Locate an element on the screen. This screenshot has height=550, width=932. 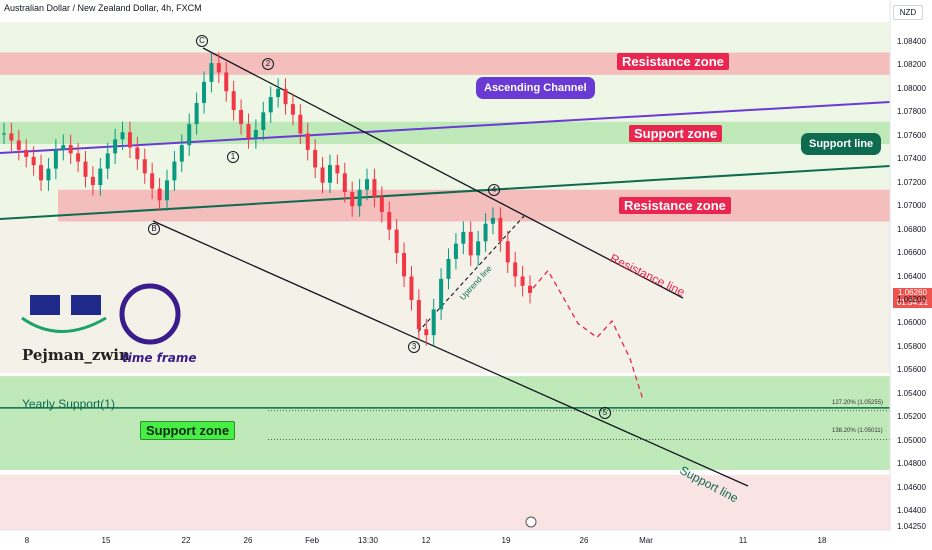
wave-label-c: C is located at coordinates (202, 41).